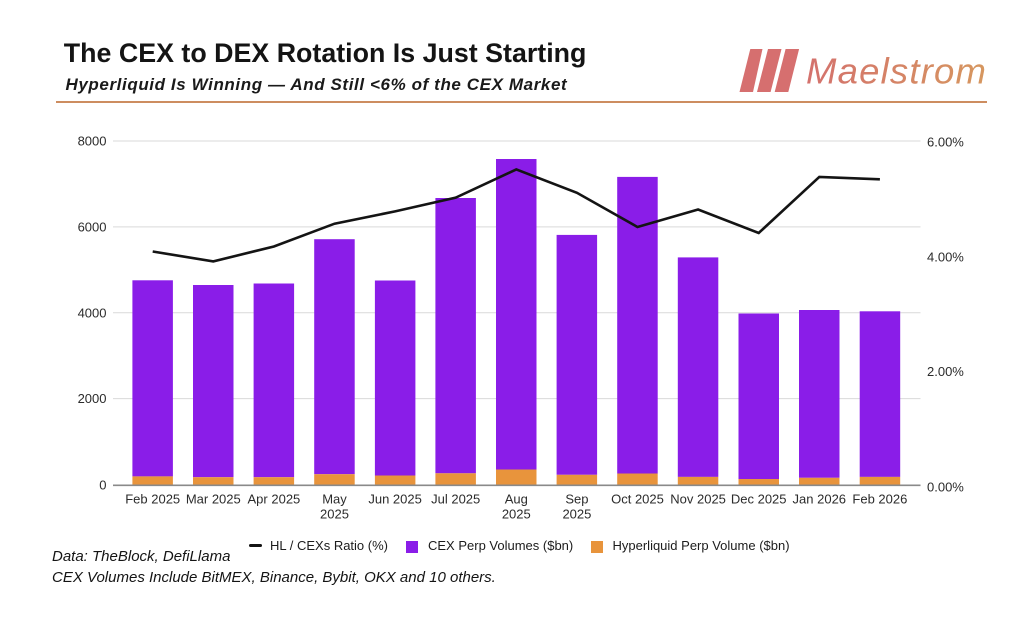 The height and width of the screenshot is (621, 1033). I want to click on svg-text: Mar 2025, so click(213, 499).